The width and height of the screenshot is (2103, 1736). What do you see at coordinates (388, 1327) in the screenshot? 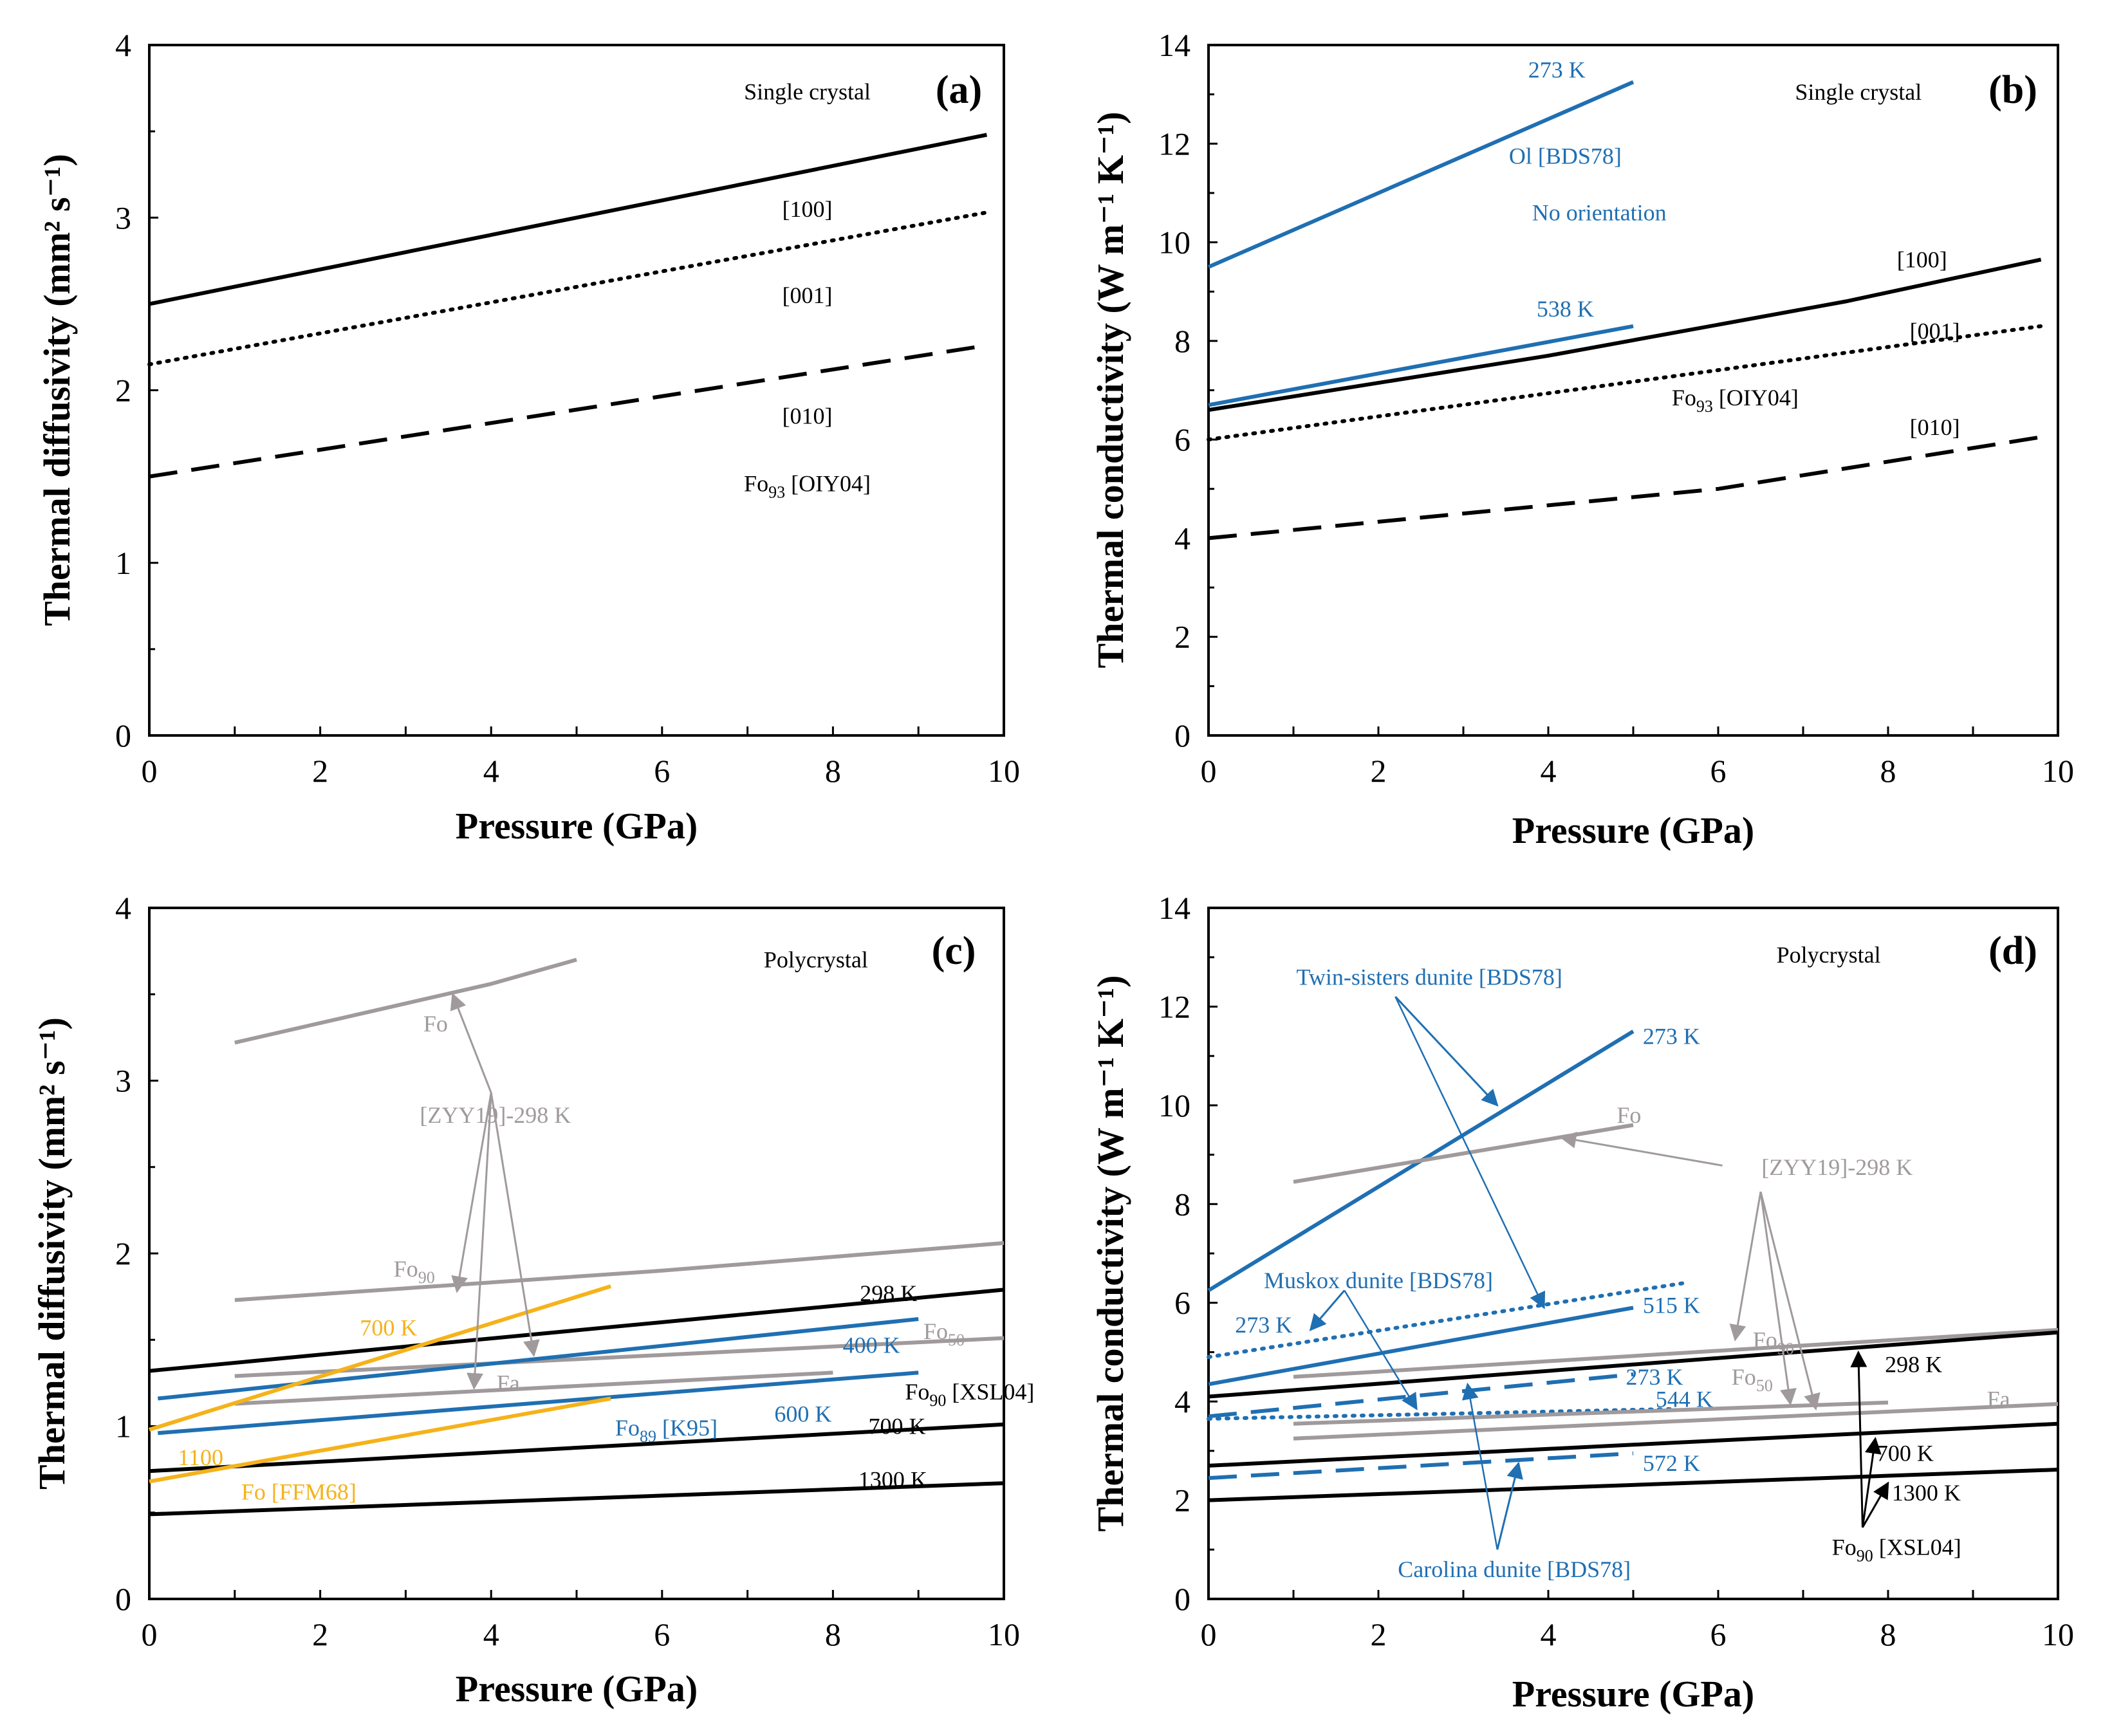
I see `annotation-label: 700 K` at bounding box center [388, 1327].